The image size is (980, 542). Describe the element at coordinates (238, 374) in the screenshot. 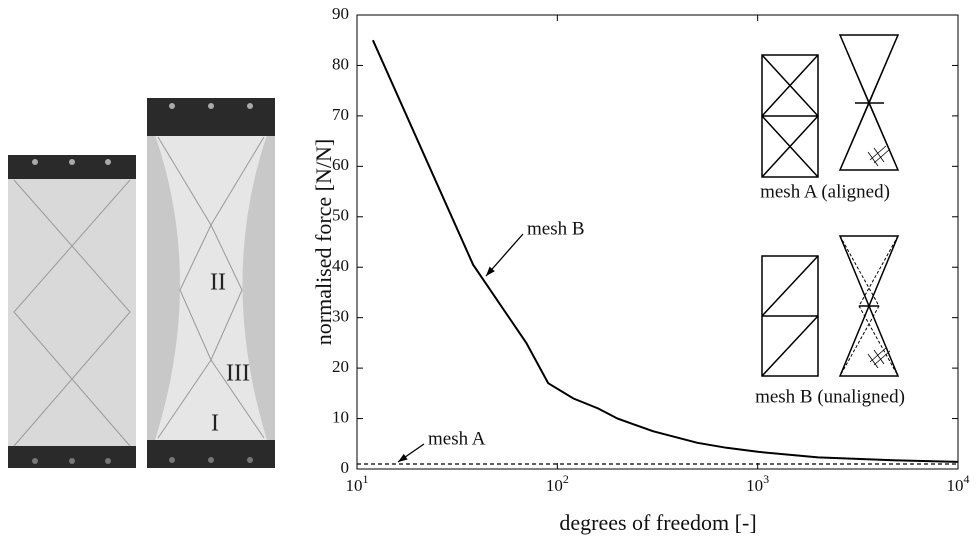

I see `region-label: III` at that location.